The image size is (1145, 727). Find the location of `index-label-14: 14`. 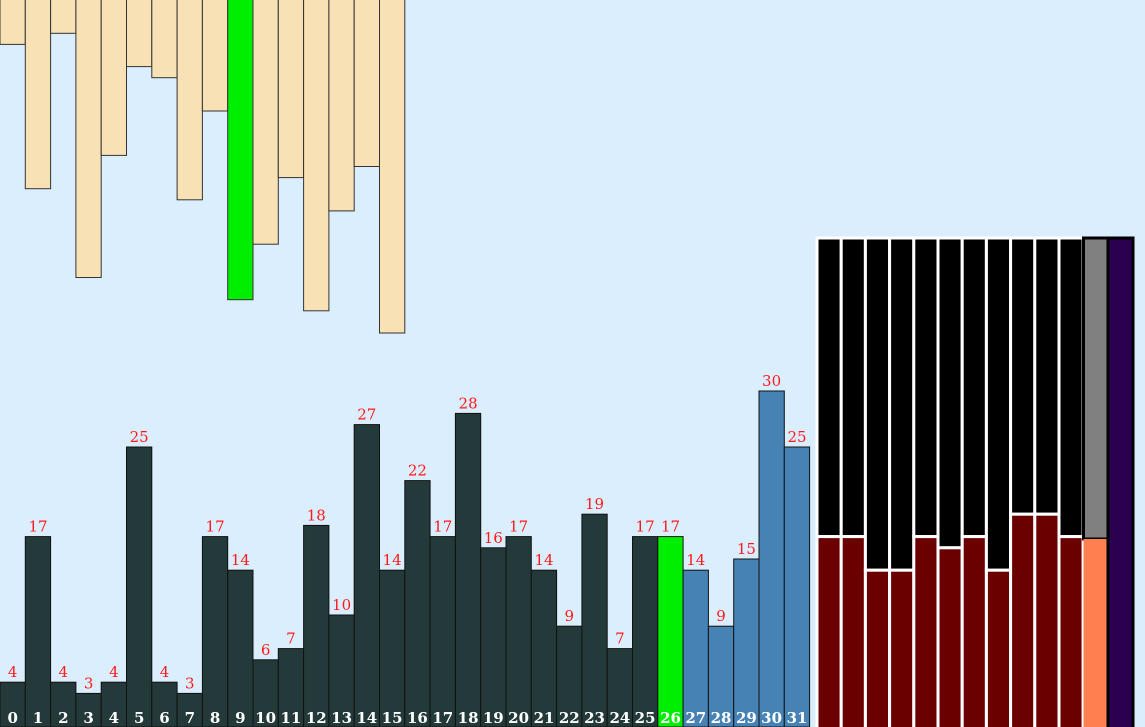

index-label-14: 14 is located at coordinates (366, 718).